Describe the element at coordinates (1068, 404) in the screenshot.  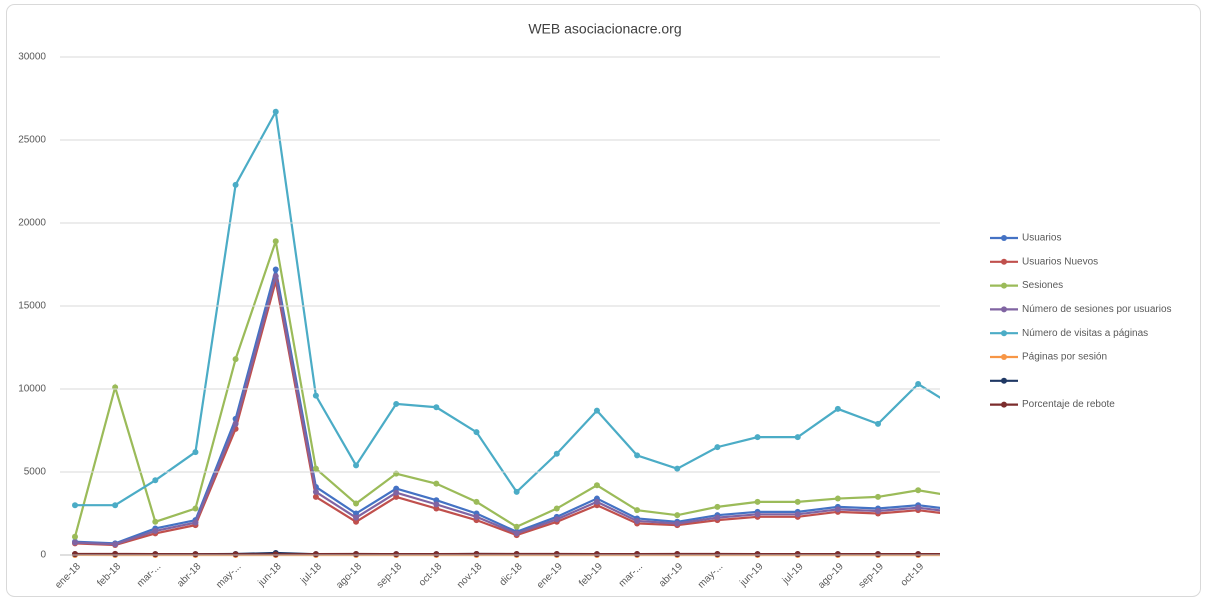
I see `legend-label: Porcentaje de rebote` at that location.